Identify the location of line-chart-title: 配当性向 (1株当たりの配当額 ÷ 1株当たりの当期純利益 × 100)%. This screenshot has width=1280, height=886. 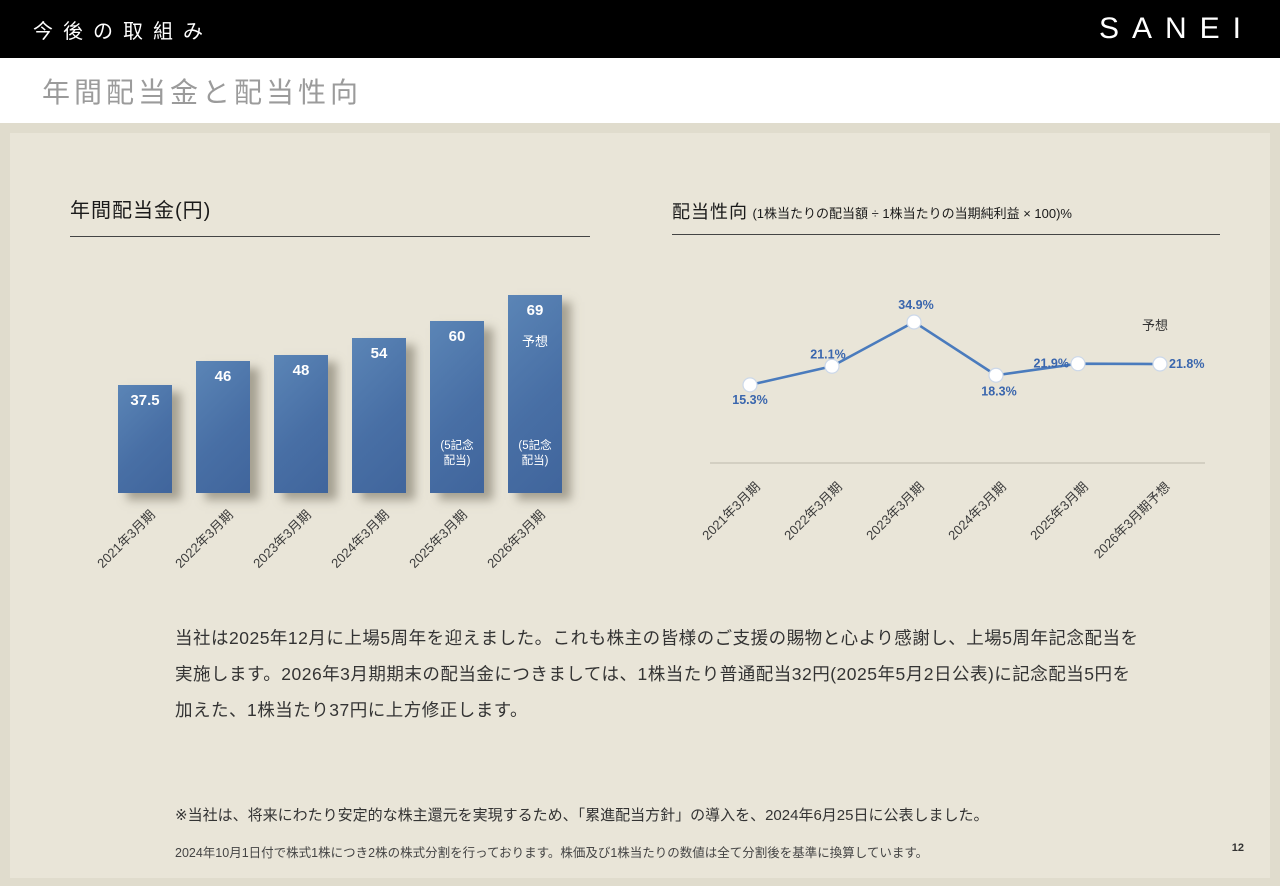
(946, 216).